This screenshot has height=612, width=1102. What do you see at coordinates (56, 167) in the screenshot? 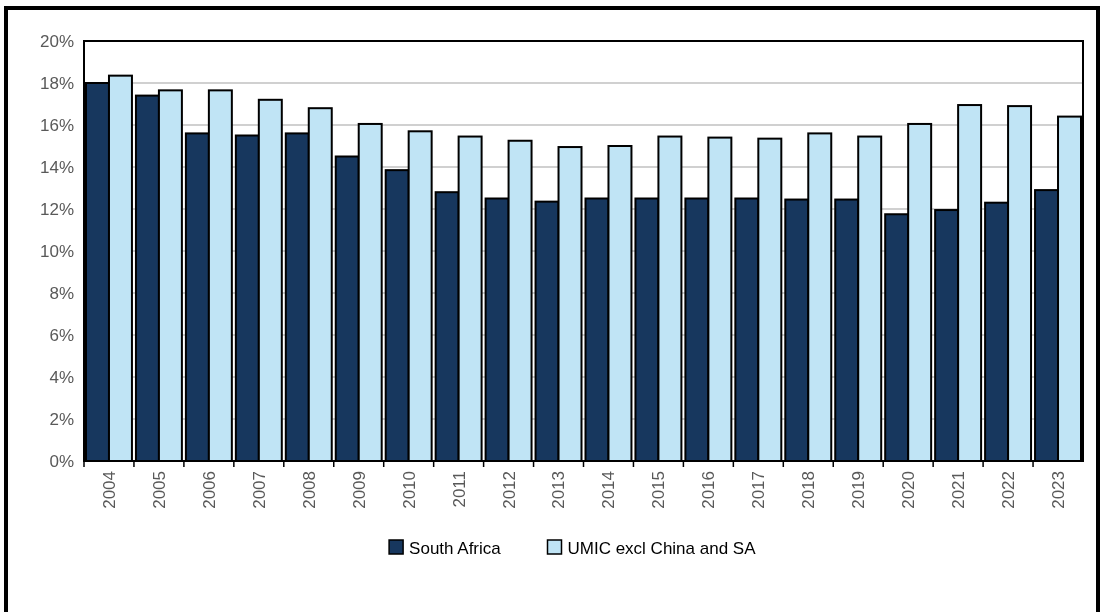
I see `y-tick-label: 14%` at bounding box center [56, 167].